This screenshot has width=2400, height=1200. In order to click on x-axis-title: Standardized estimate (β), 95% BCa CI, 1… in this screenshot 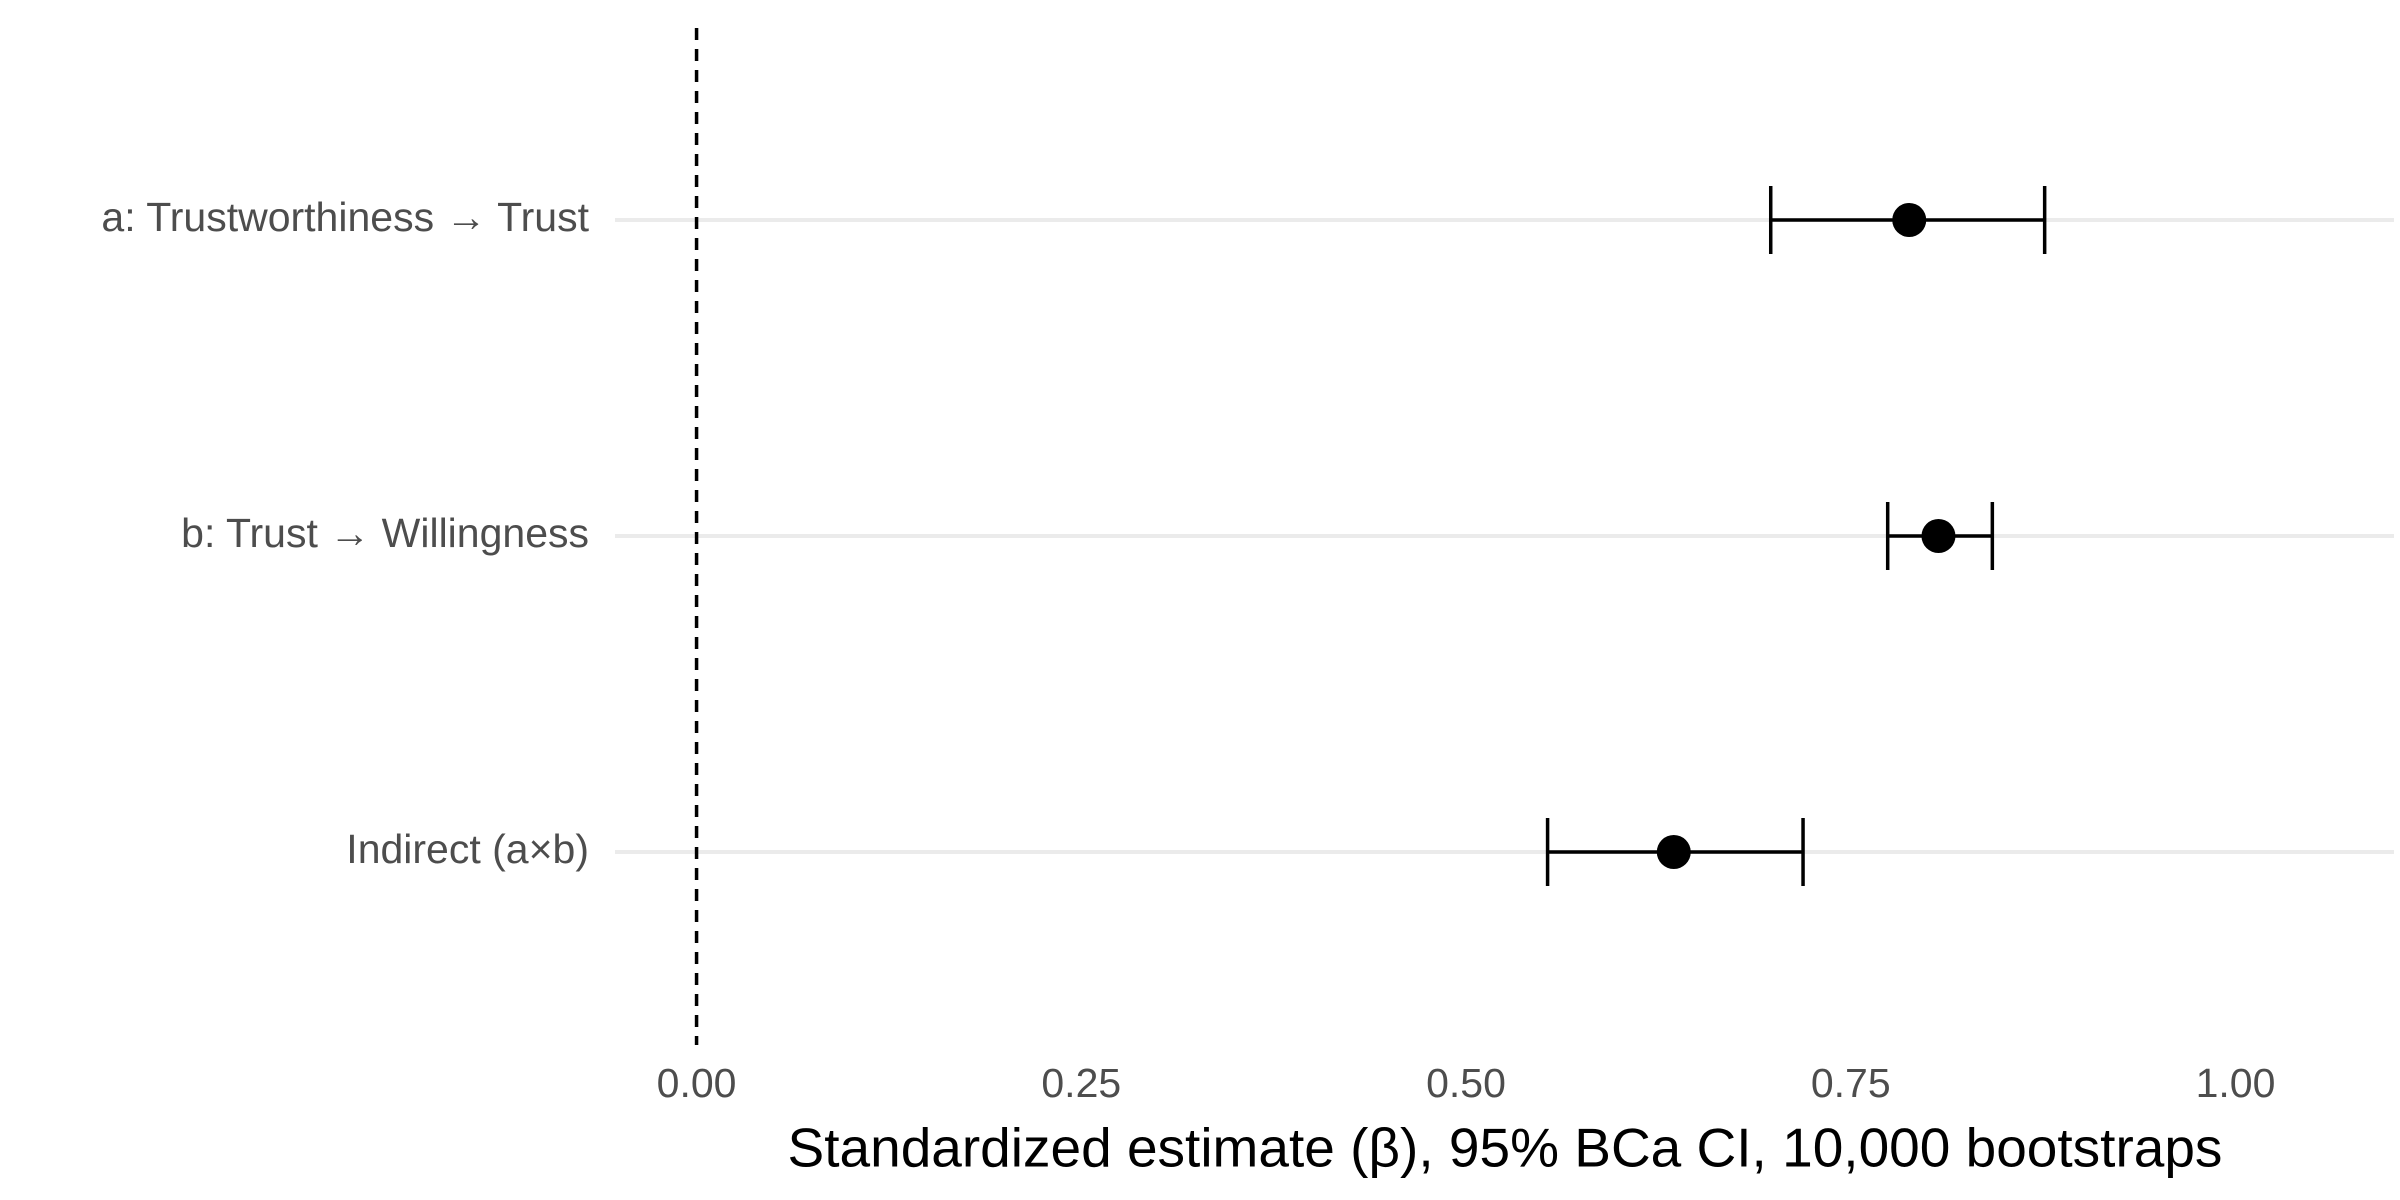, I will do `click(1505, 1148)`.